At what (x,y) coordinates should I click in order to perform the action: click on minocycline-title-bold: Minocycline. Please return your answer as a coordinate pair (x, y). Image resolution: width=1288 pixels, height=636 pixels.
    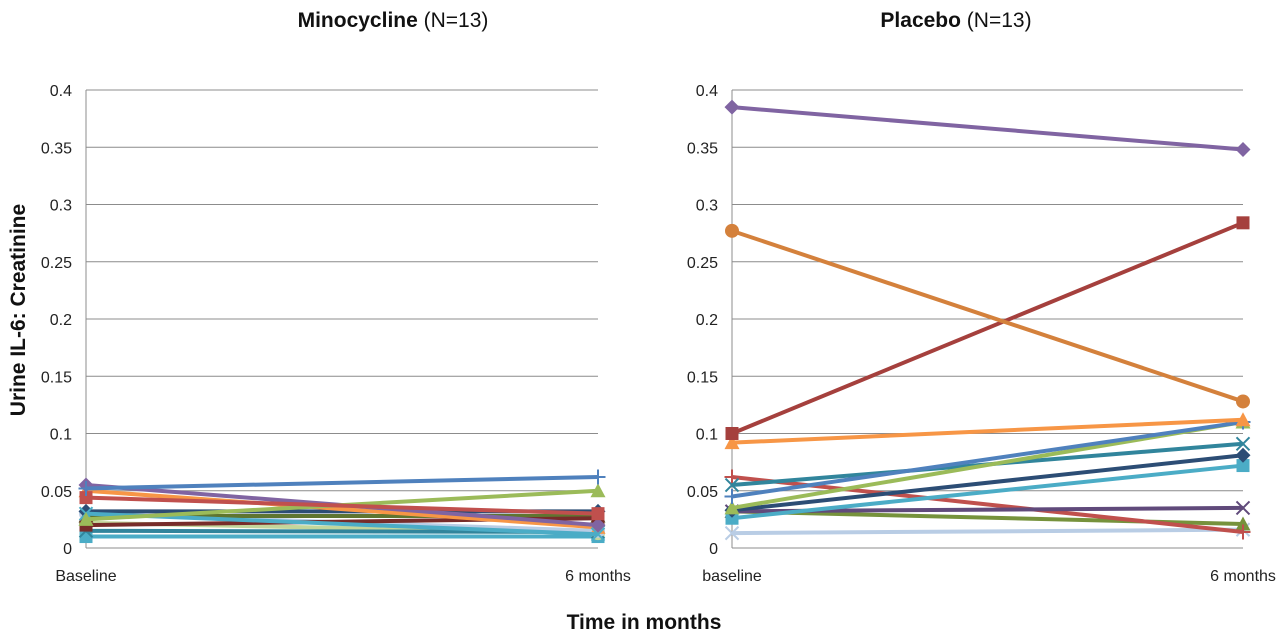
    Looking at the image, I should click on (358, 20).